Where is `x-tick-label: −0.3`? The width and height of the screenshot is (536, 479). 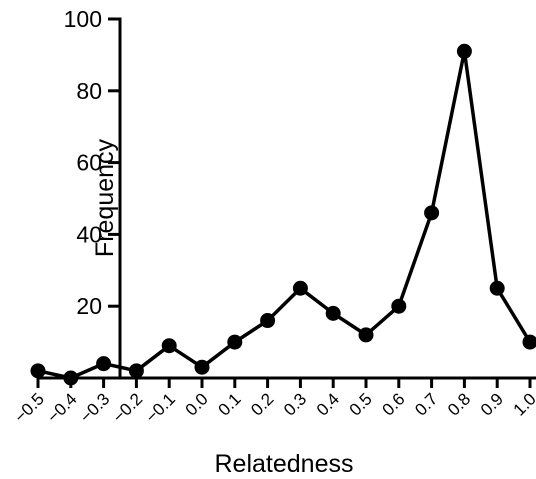 x-tick-label: −0.3 is located at coordinates (94, 407).